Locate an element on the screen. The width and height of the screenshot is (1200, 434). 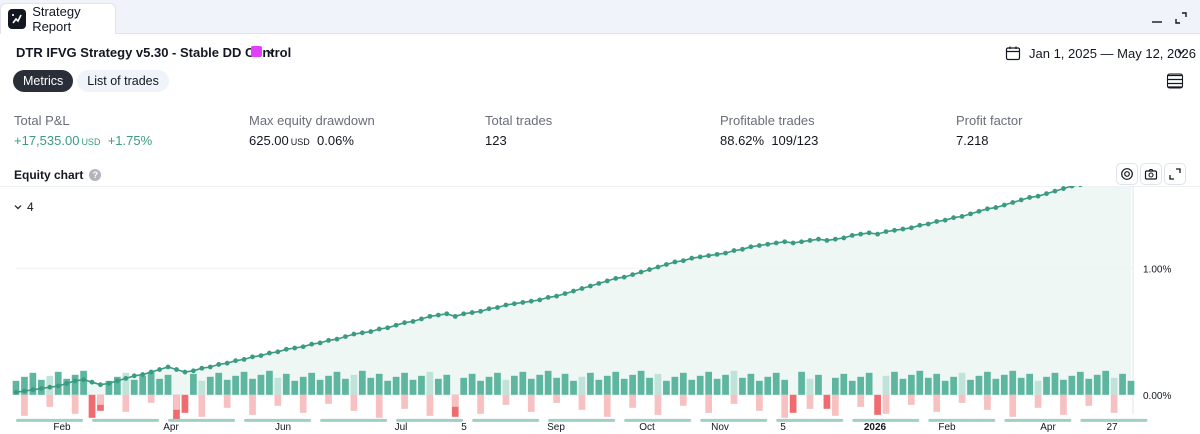
tab-list-of-trades: List of trades is located at coordinates (123, 81).